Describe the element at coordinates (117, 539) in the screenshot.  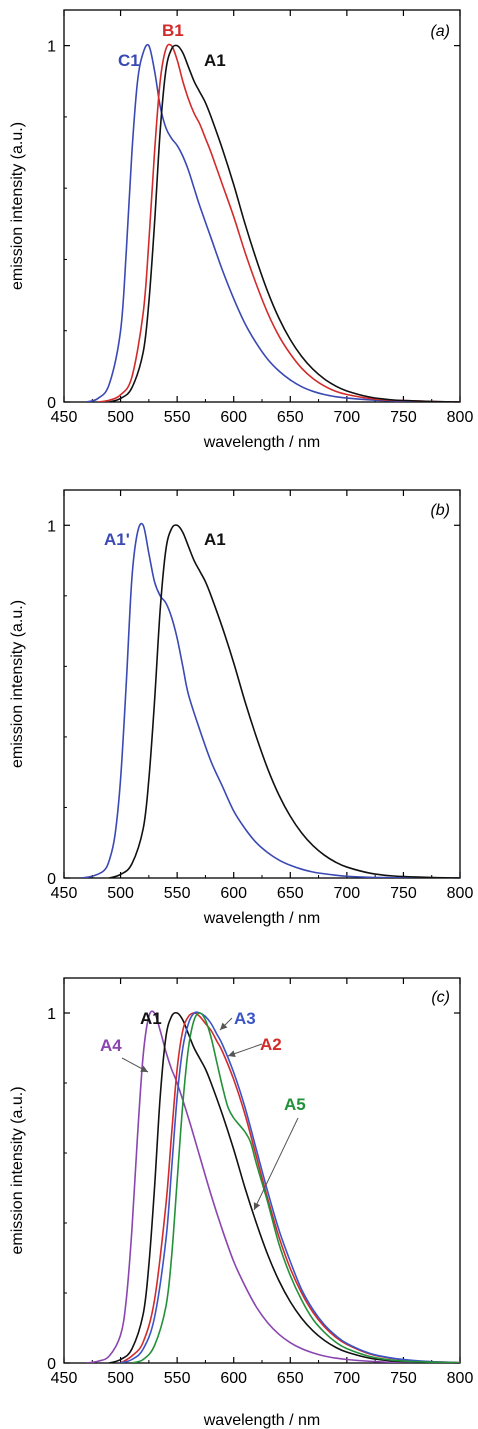
I see `series-label-a1prime: A1'` at that location.